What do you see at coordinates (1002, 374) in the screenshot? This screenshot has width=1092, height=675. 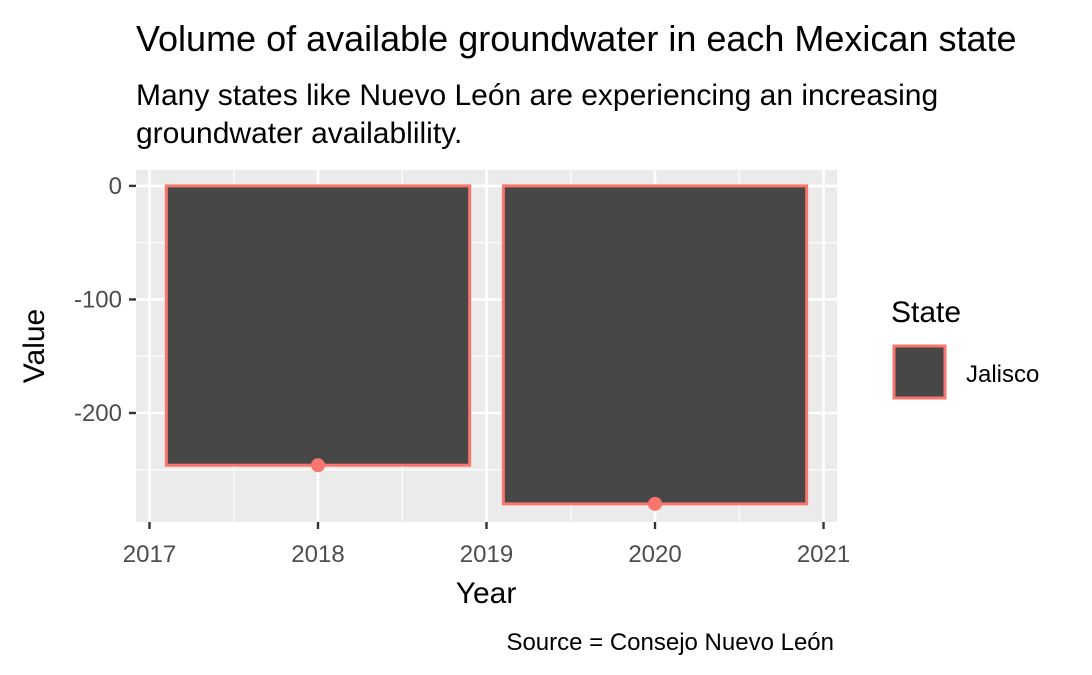 I see `legend-label-jalisco: Jalisco` at bounding box center [1002, 374].